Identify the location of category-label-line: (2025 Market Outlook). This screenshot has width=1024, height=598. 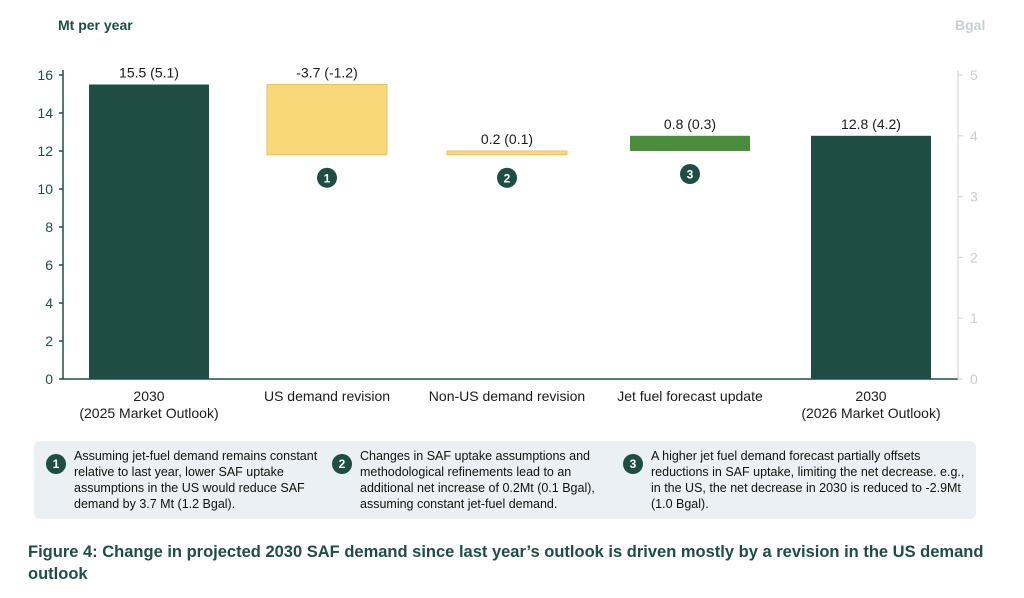
(148, 413).